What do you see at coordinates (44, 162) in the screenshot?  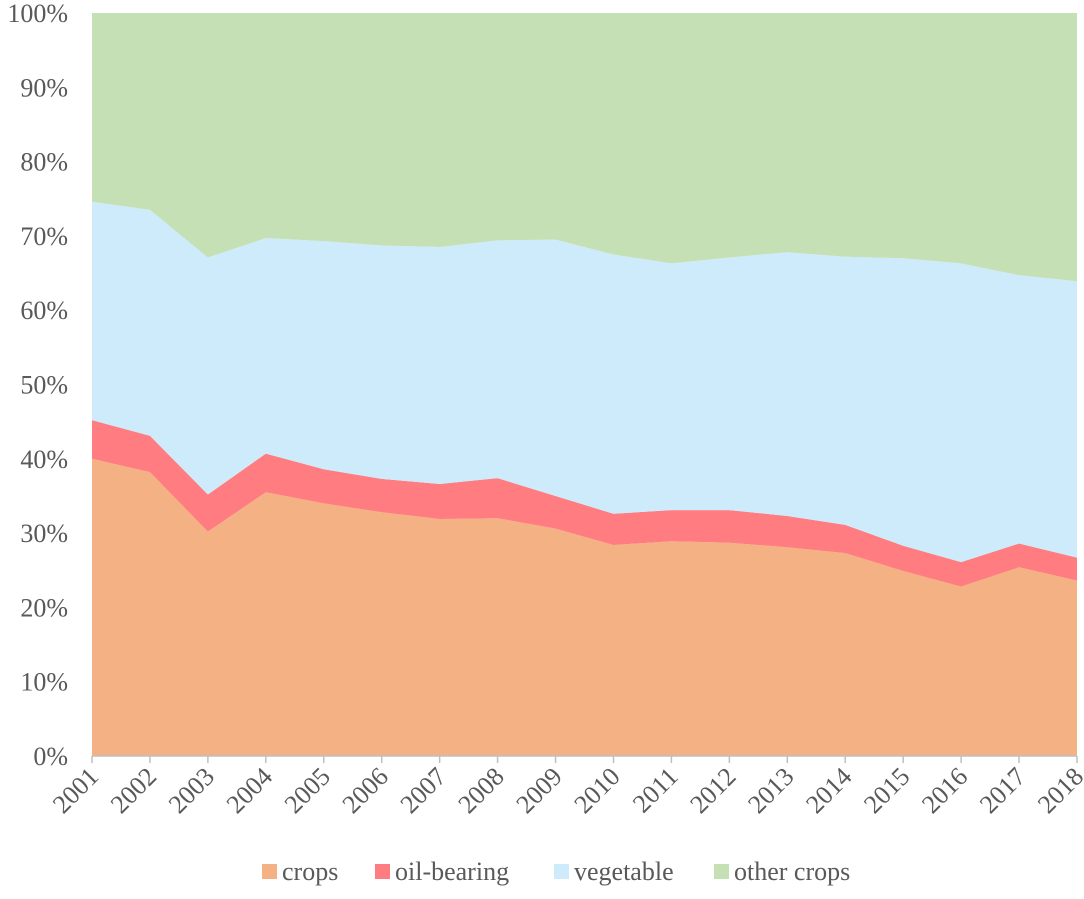 I see `y-tick-label: 80%` at bounding box center [44, 162].